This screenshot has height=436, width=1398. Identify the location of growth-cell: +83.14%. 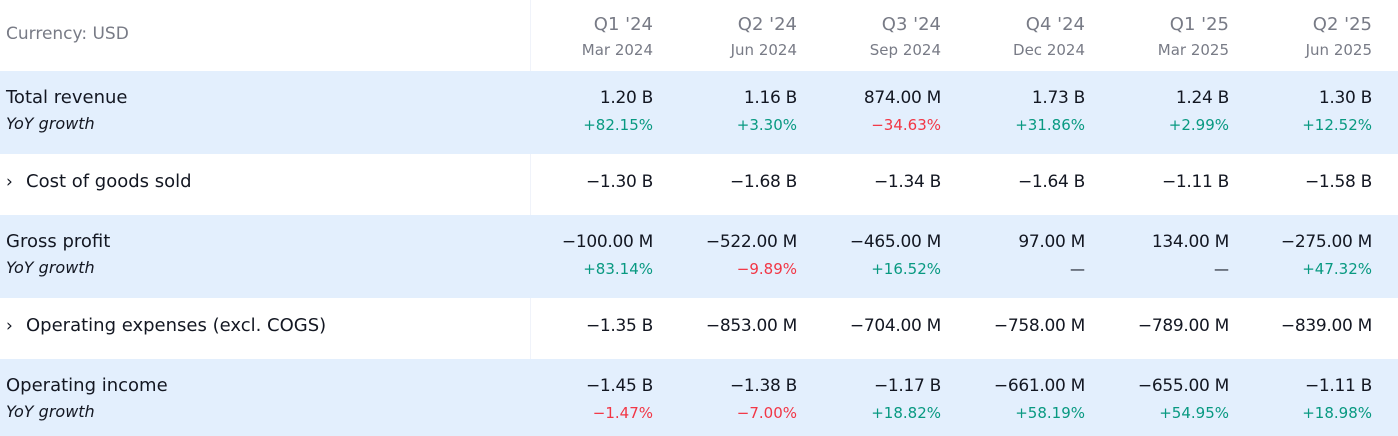
(618, 269).